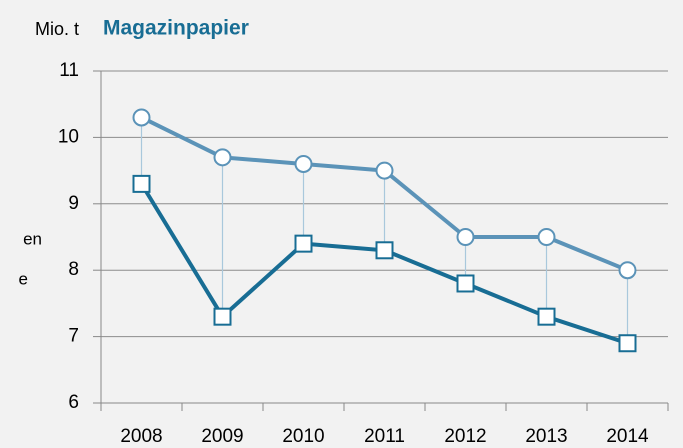 Image resolution: width=683 pixels, height=448 pixels. What do you see at coordinates (73, 203) in the screenshot?
I see `y-tick-label: 9` at bounding box center [73, 203].